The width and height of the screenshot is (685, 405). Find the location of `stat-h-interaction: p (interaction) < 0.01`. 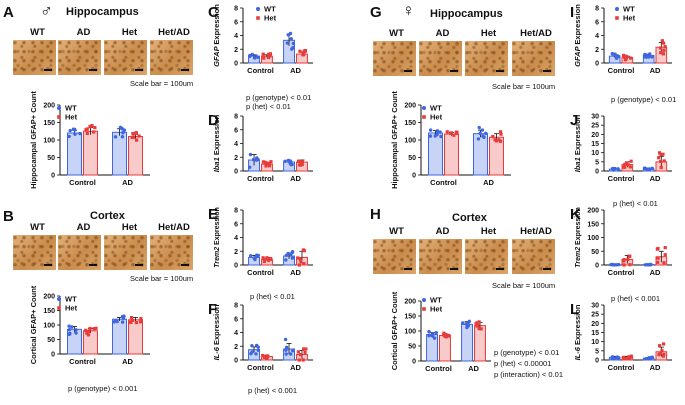

stat-h-interaction: p (interaction) < 0.01 is located at coordinates (528, 374).